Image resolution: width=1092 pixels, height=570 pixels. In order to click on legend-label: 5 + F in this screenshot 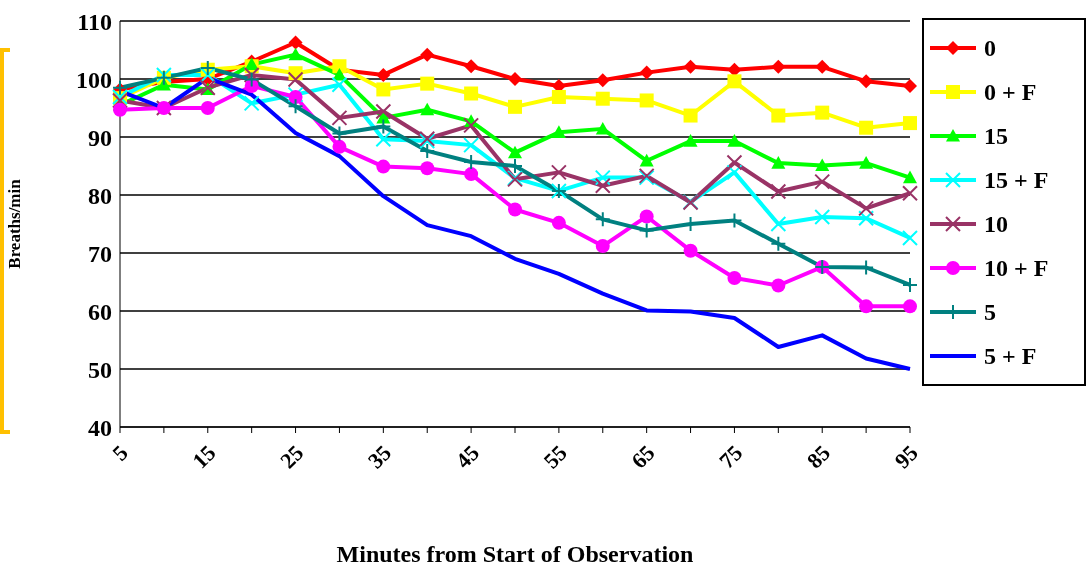, I will do `click(1010, 356)`.